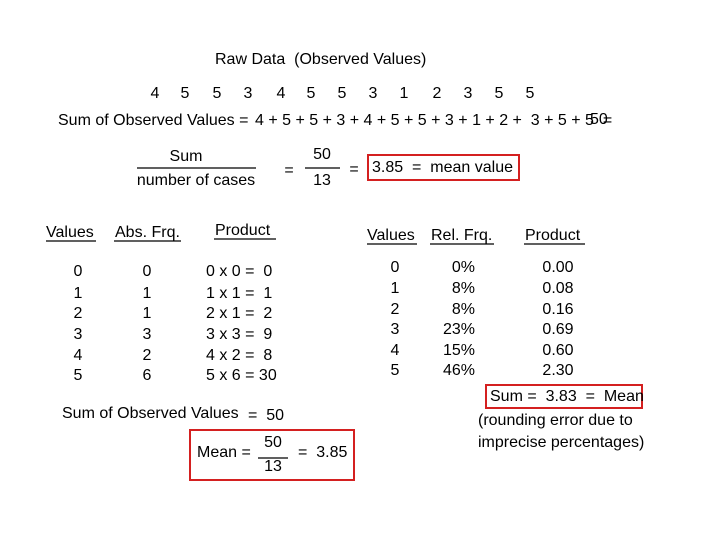 Image resolution: width=720 pixels, height=540 pixels. I want to click on cell: 2 x 1 = 2, so click(239, 313).